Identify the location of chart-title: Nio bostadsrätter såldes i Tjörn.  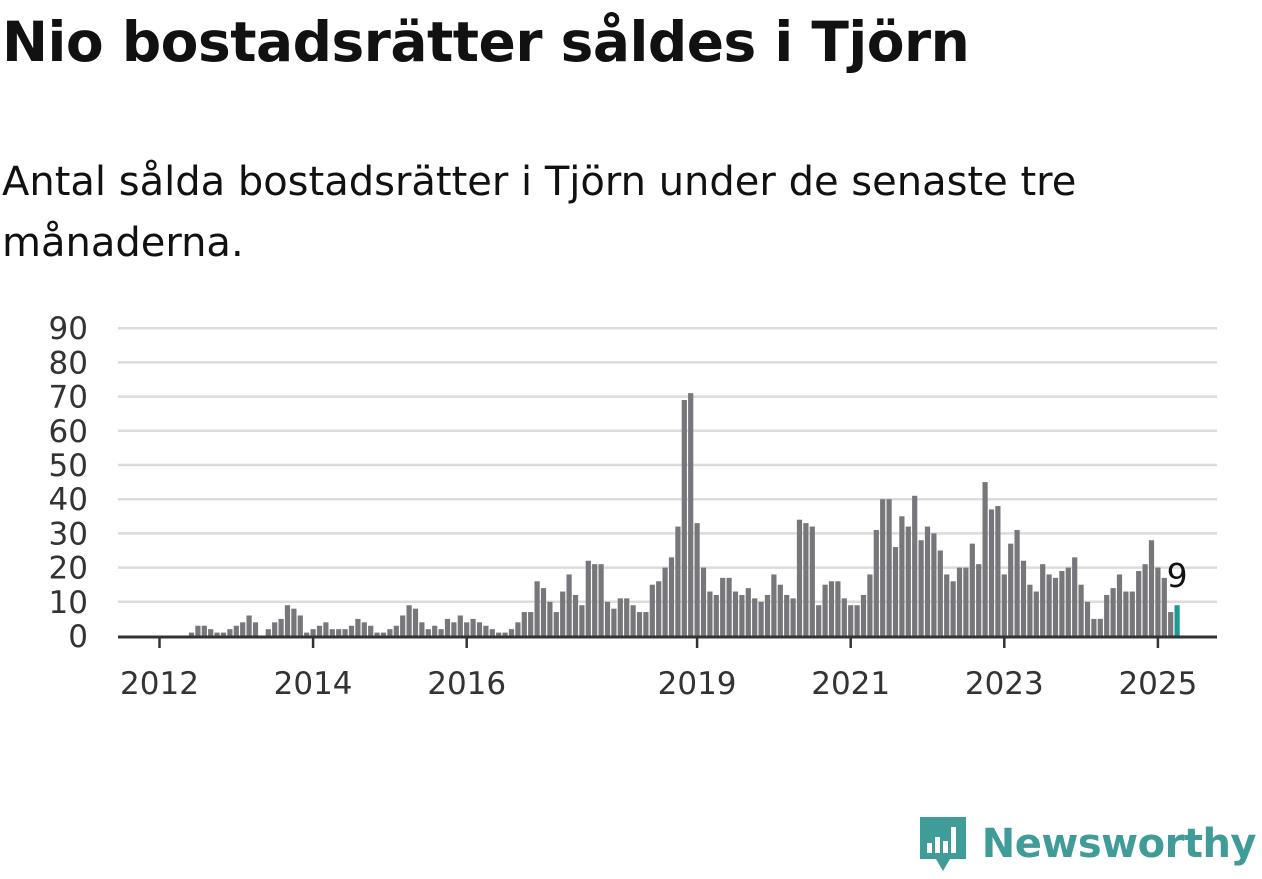
(486, 42).